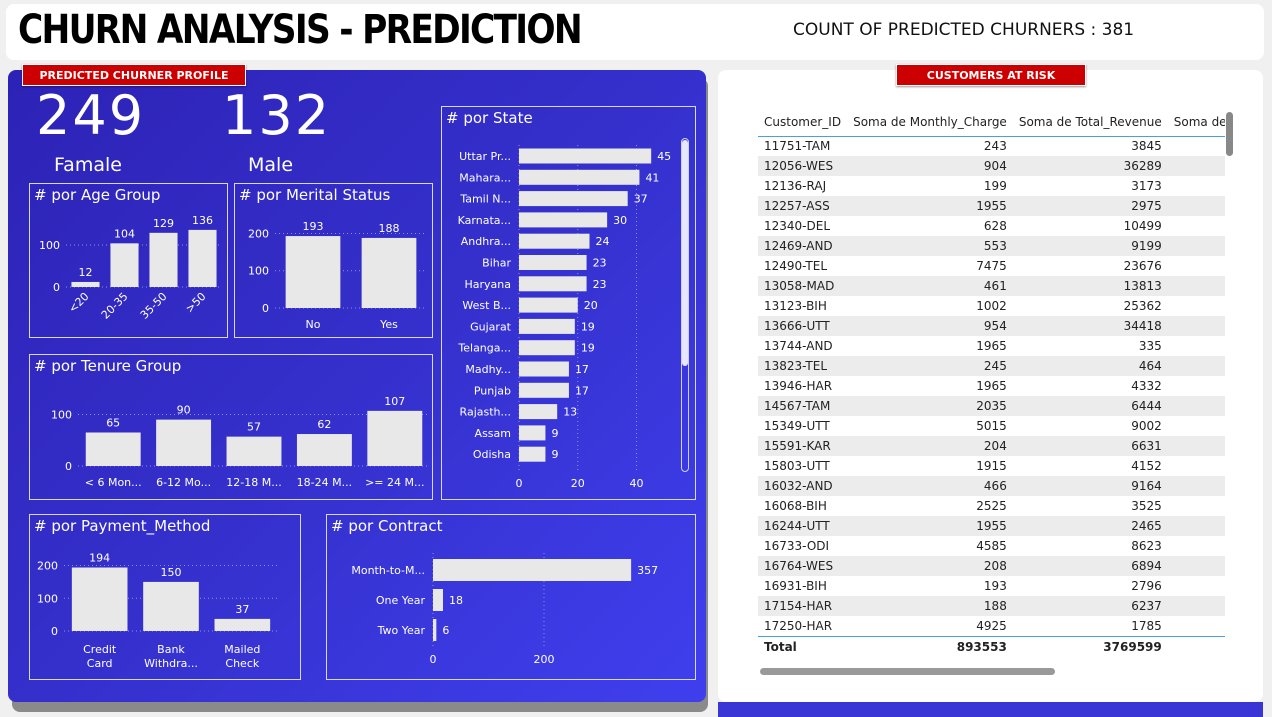 The height and width of the screenshot is (717, 1272). I want to click on x-tick-label: Yes, so click(388, 324).